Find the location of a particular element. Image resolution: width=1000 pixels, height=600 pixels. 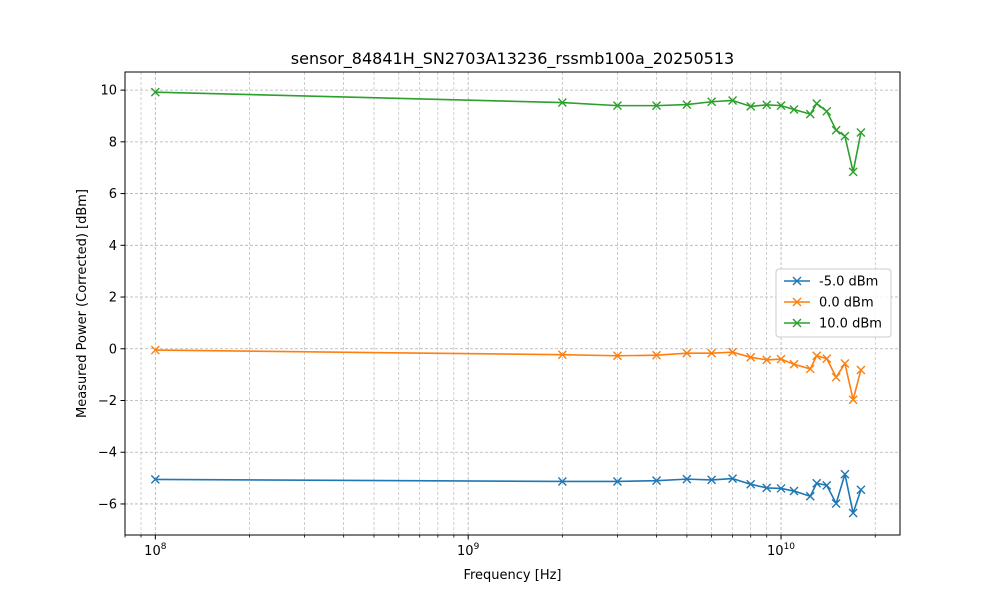

y-tick-label: 2 is located at coordinates (113, 298).